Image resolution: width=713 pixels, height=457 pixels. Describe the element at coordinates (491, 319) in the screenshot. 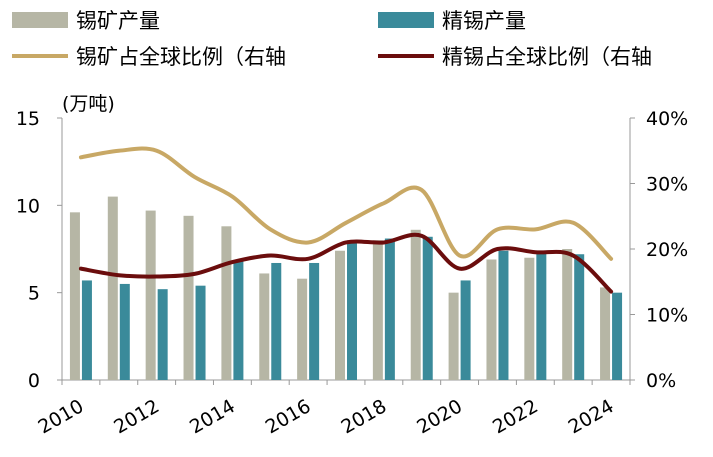

I see `ore-bar-2021` at that location.